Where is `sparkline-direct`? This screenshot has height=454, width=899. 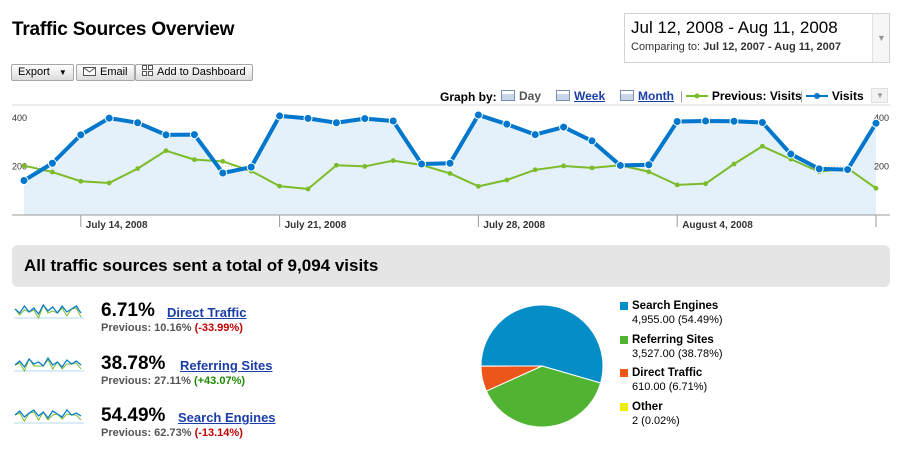
sparkline-direct is located at coordinates (49, 311).